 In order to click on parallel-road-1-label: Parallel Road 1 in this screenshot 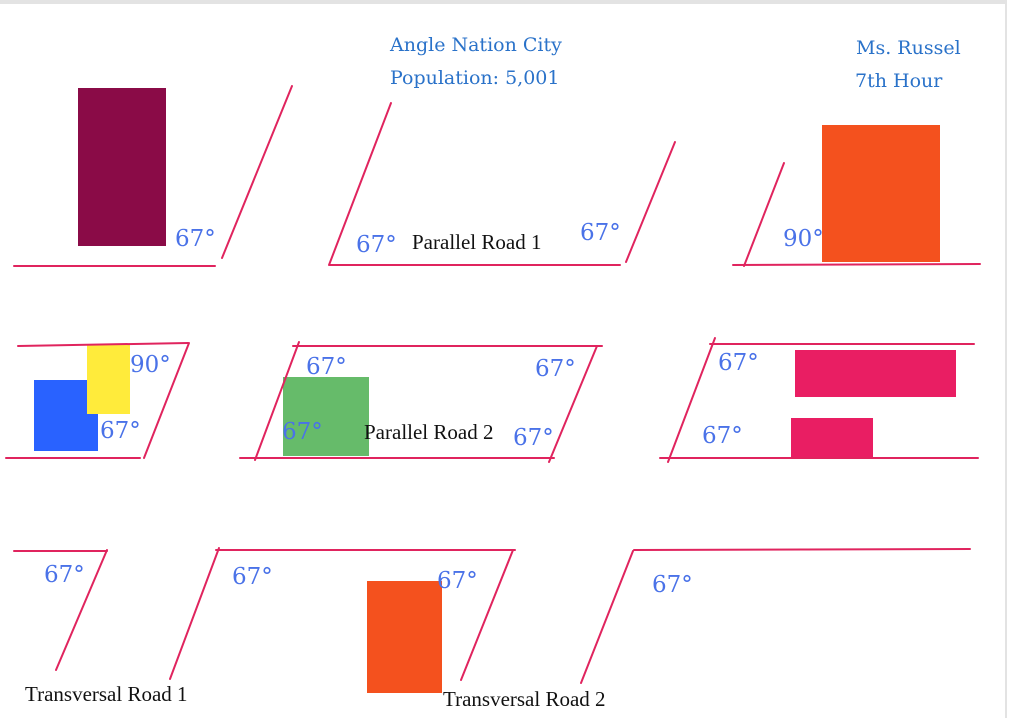, I will do `click(477, 242)`.